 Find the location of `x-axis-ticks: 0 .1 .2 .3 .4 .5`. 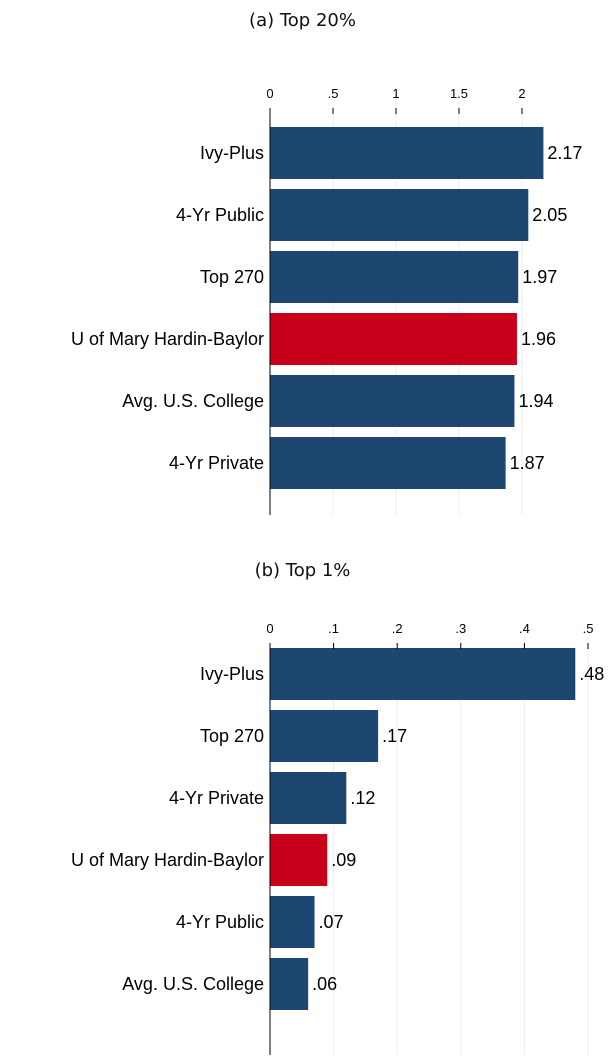

x-axis-ticks: 0 .1 .2 .3 .4 .5 is located at coordinates (429, 635).